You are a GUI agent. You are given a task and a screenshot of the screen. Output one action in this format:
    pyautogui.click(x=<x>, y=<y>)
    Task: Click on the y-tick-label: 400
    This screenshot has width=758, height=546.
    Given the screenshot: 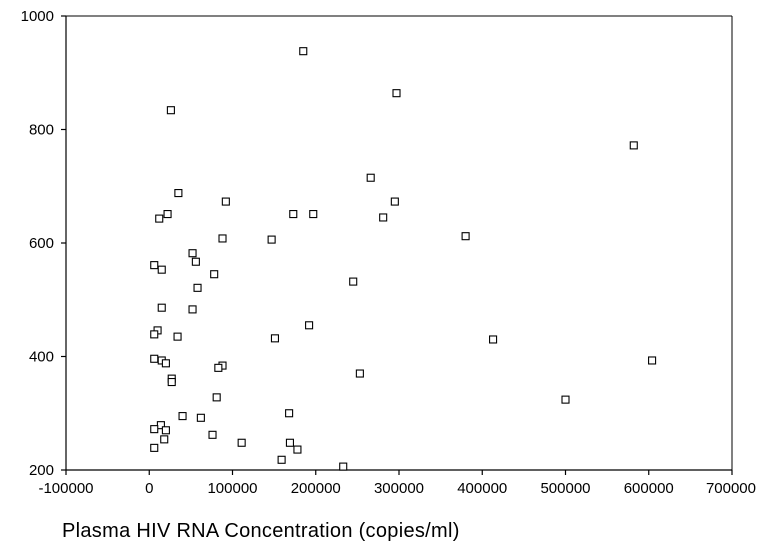 What is the action you would take?
    pyautogui.click(x=41, y=357)
    